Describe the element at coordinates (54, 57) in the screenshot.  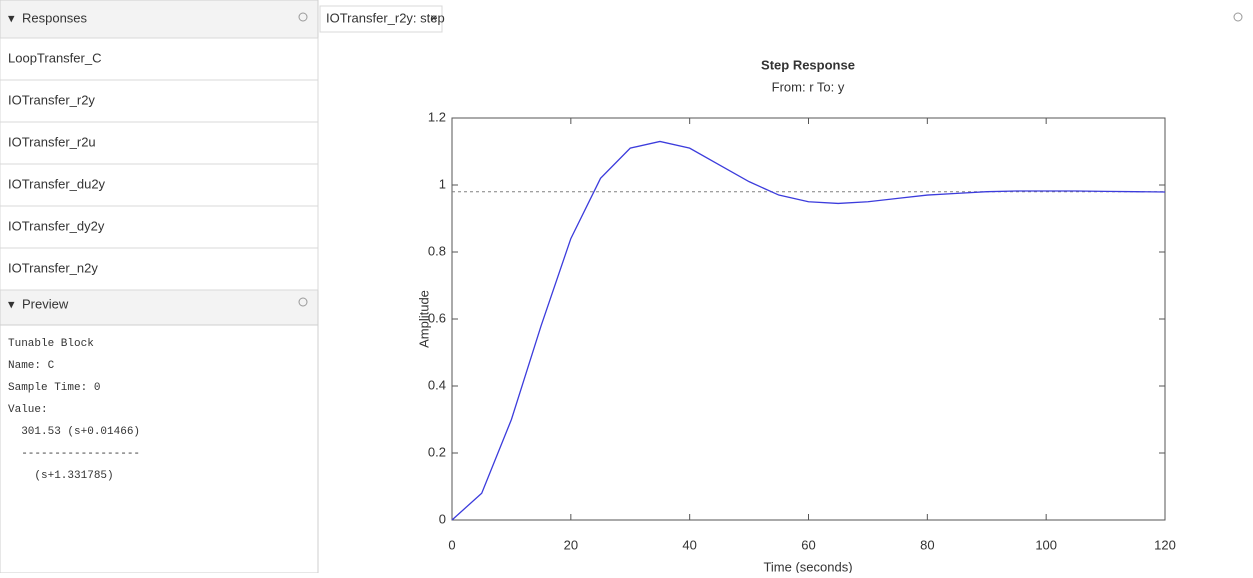
I see `response-item-label: LoopTransfer_C` at that location.